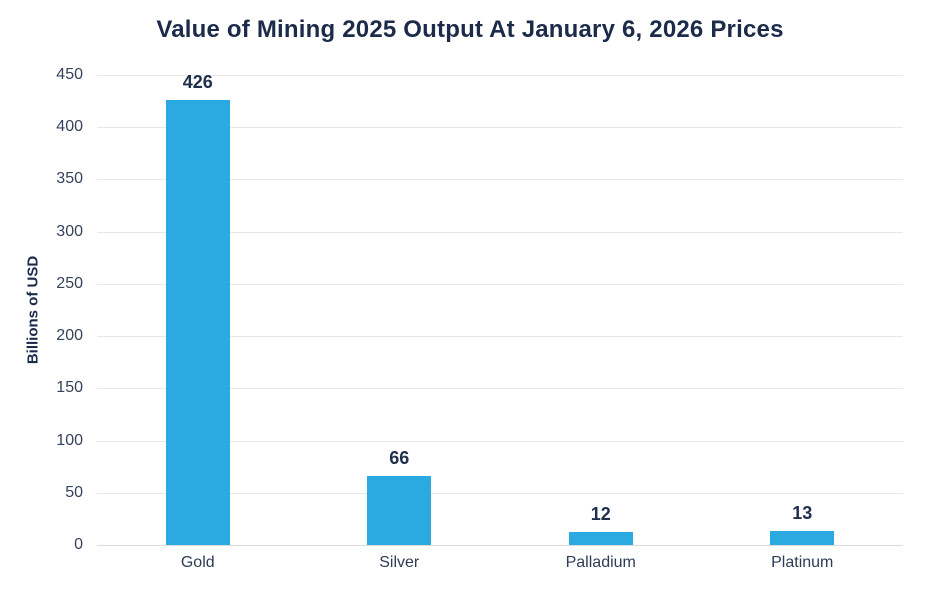 This screenshot has height=600, width=940. I want to click on y-tick-label: 100, so click(69, 440).